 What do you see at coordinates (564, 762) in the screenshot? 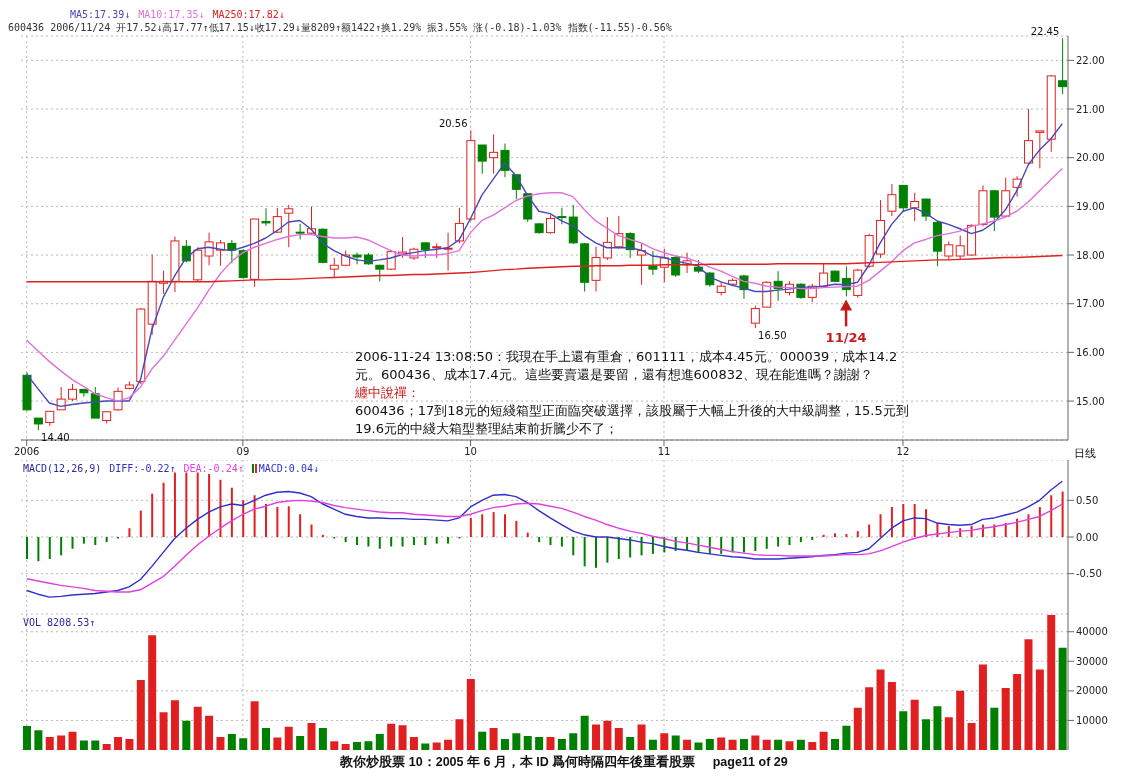
I see `text: 教你炒股票 10：2005 年 6 月，本 ID 爲何時隔四年後重看股票 page11 of 29` at bounding box center [564, 762].